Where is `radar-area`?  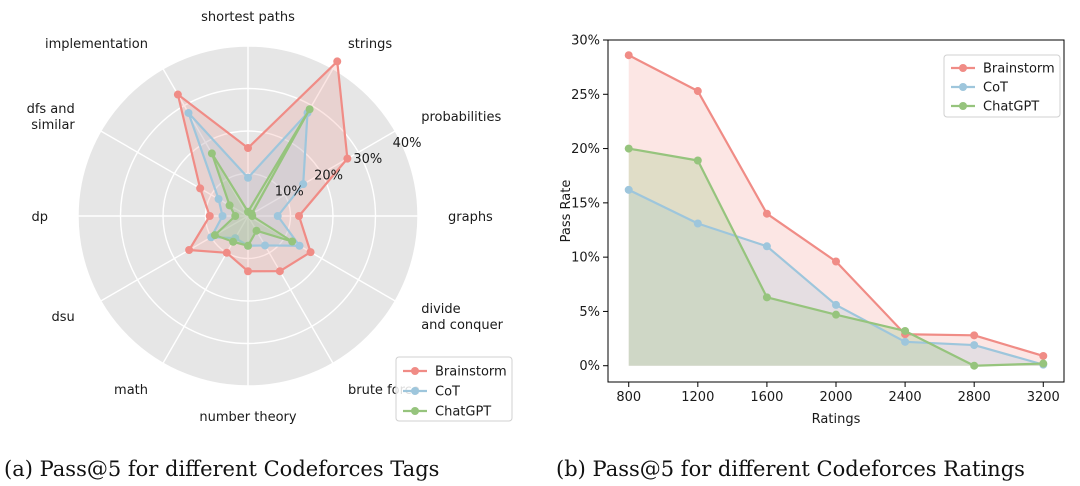
radar-area is located at coordinates (260, 177).